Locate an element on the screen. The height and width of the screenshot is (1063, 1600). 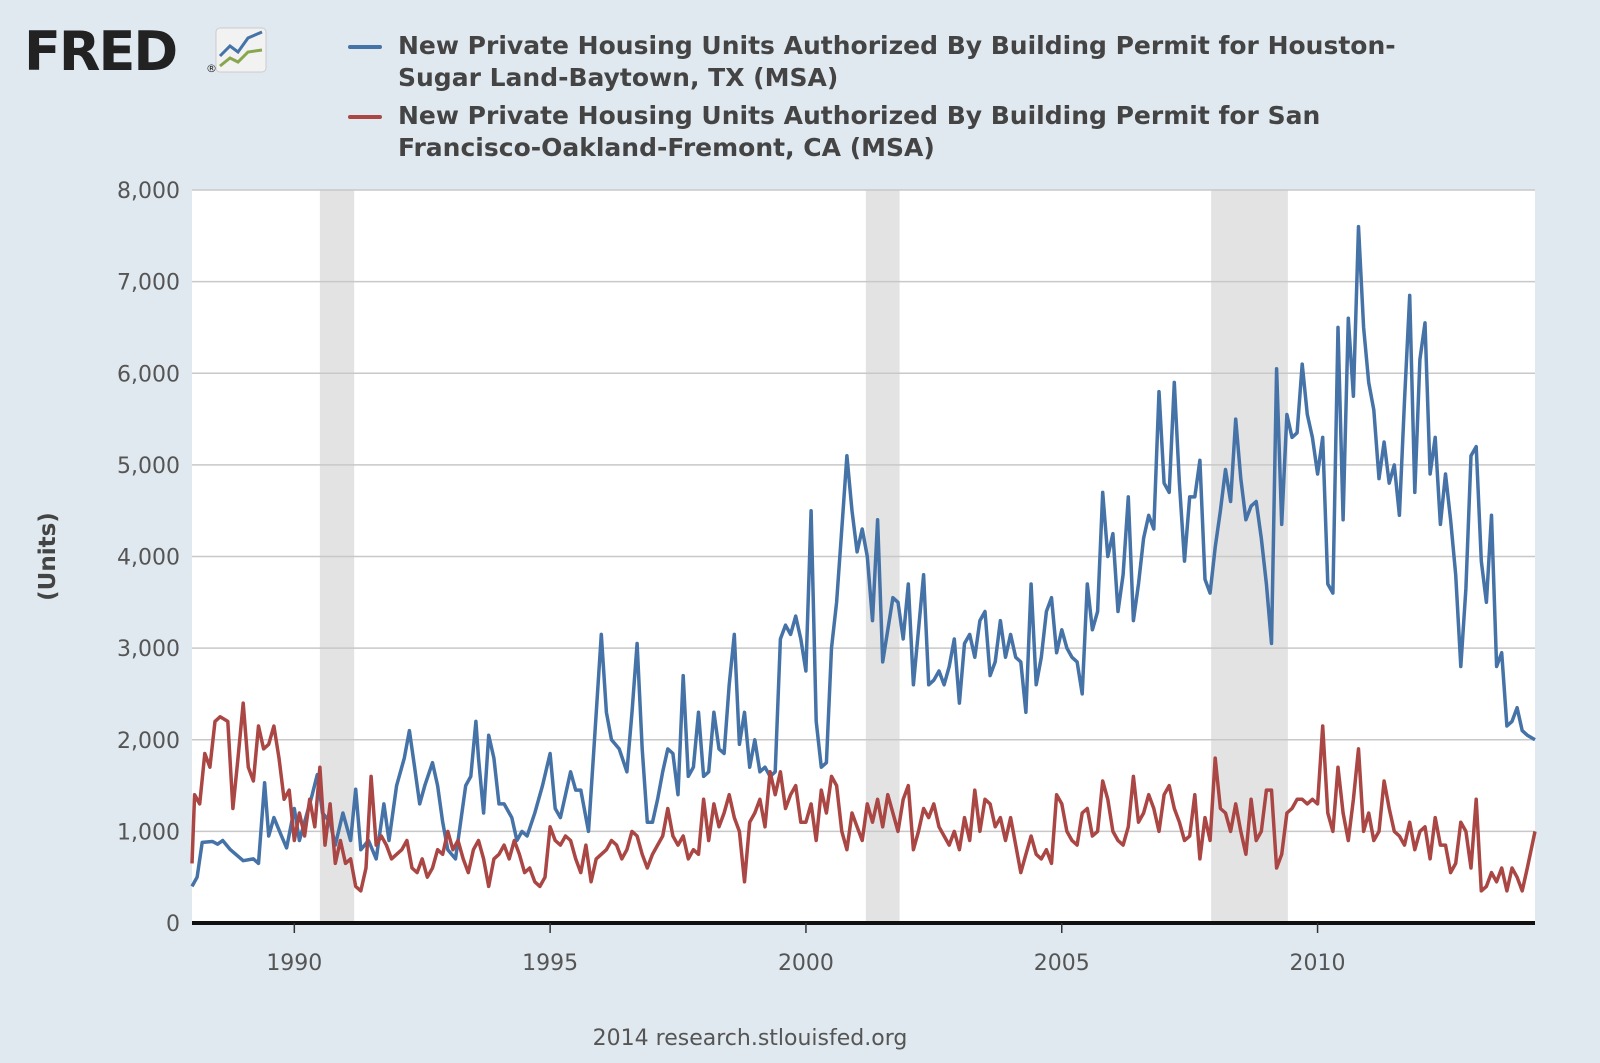
source-credit: 2014 research.stlouisfed.org is located at coordinates (750, 1038).